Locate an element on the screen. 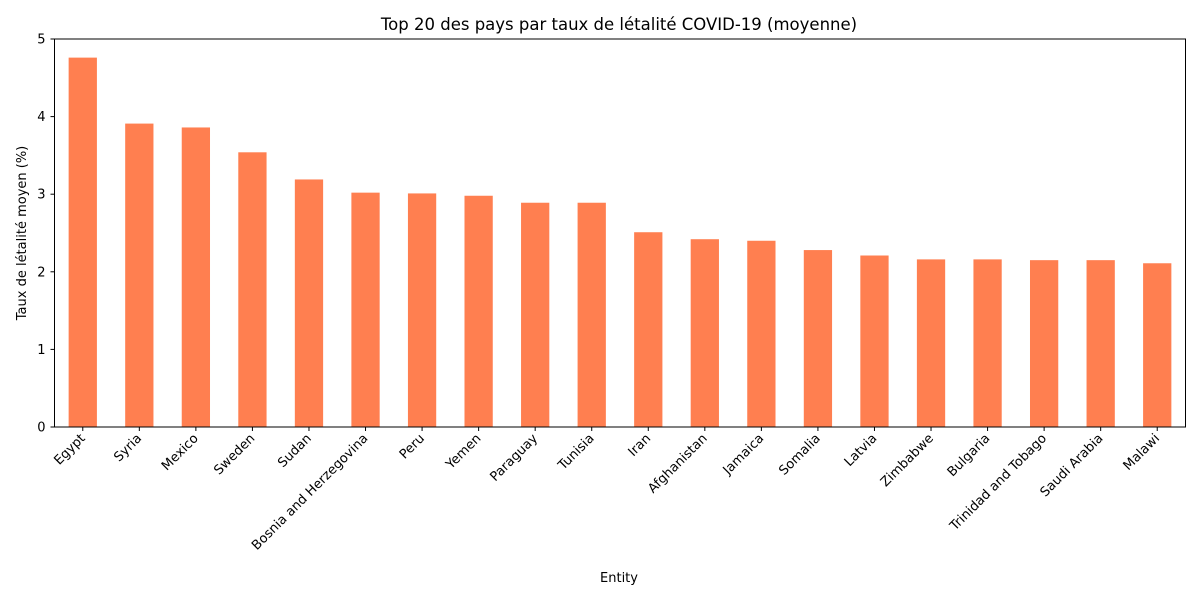 The image size is (1200, 600). x-tick-label: Tunisia is located at coordinates (576, 452).